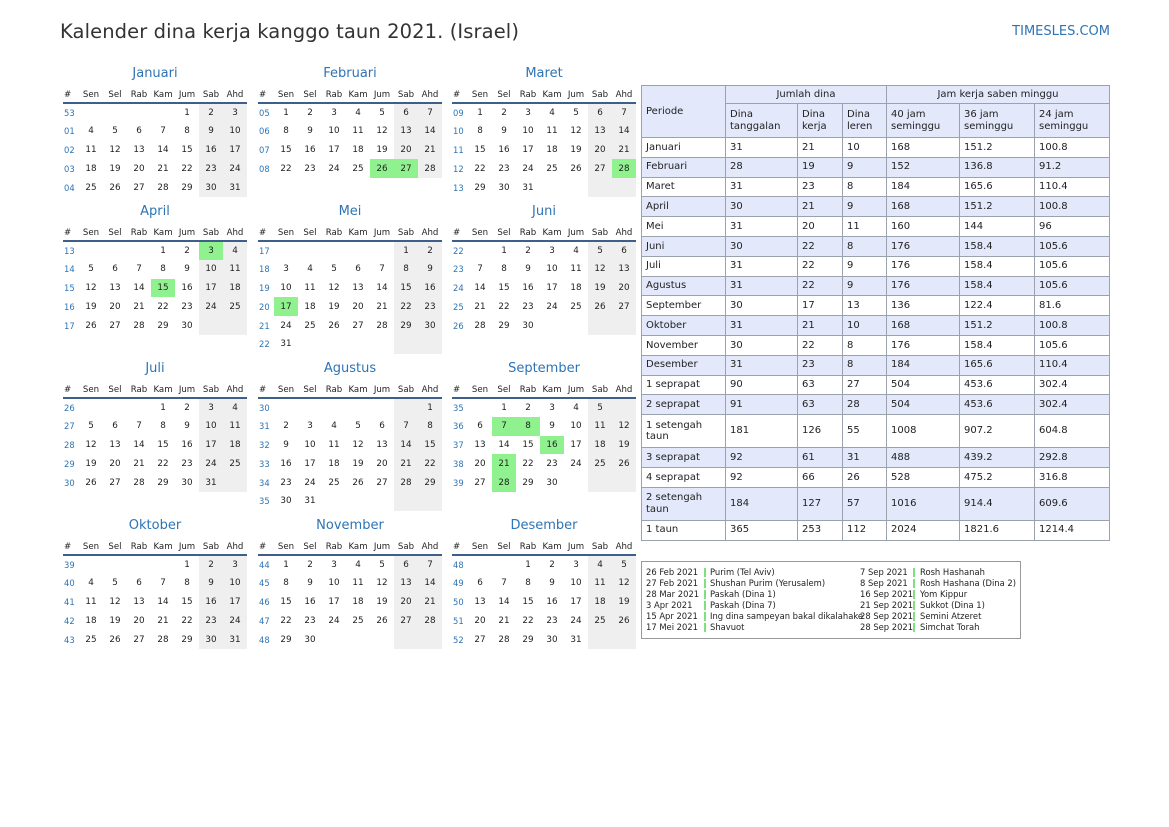 This screenshot has width=1169, height=827. Describe the element at coordinates (820, 431) in the screenshot. I see `summary-value: 126` at that location.